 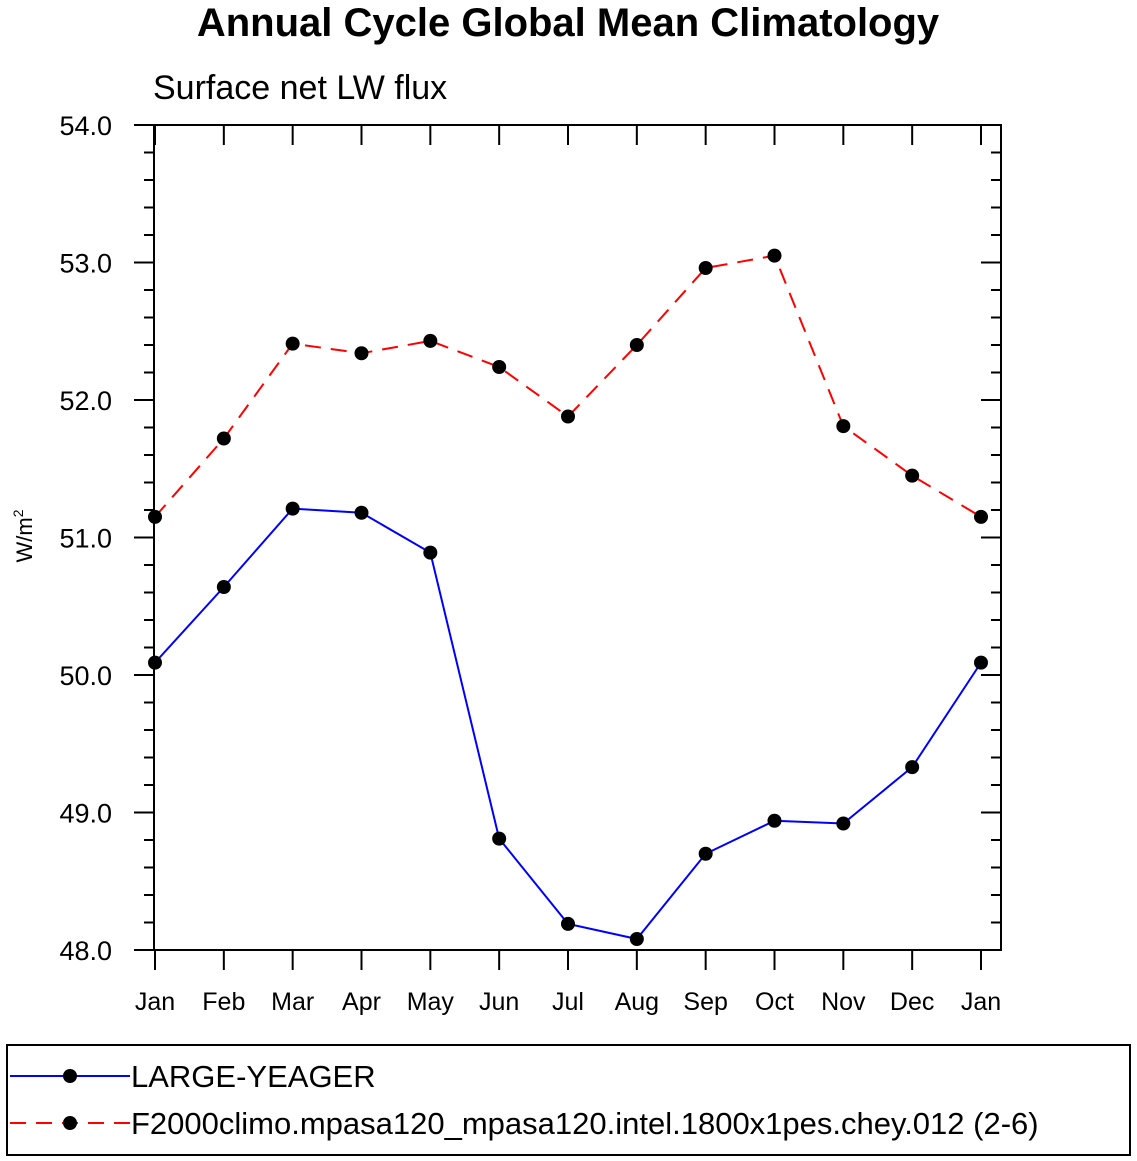 What do you see at coordinates (223, 1002) in the screenshot?
I see `x-tick-label: Feb` at bounding box center [223, 1002].